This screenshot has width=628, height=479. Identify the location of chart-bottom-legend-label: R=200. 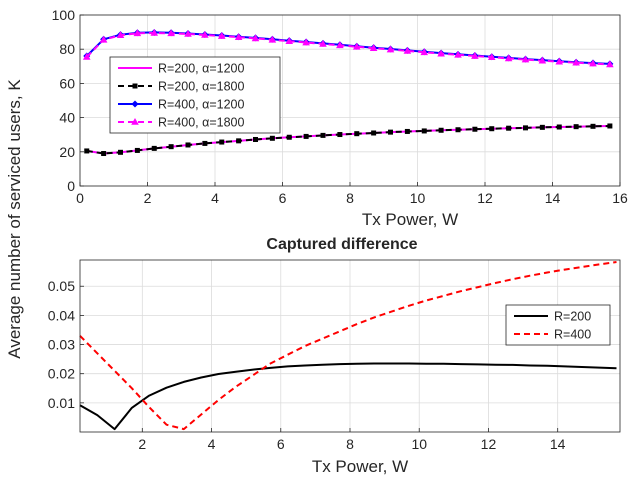
(572, 317).